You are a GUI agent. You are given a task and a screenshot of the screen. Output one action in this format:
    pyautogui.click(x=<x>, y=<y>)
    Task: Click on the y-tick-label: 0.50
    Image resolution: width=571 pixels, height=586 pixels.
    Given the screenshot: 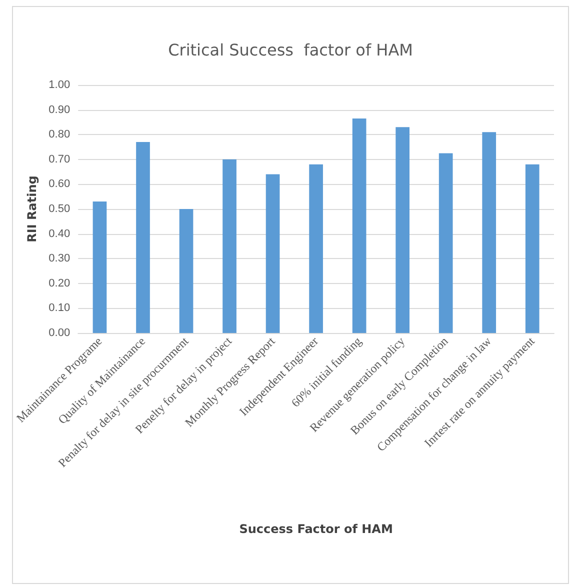 What is the action you would take?
    pyautogui.click(x=59, y=209)
    